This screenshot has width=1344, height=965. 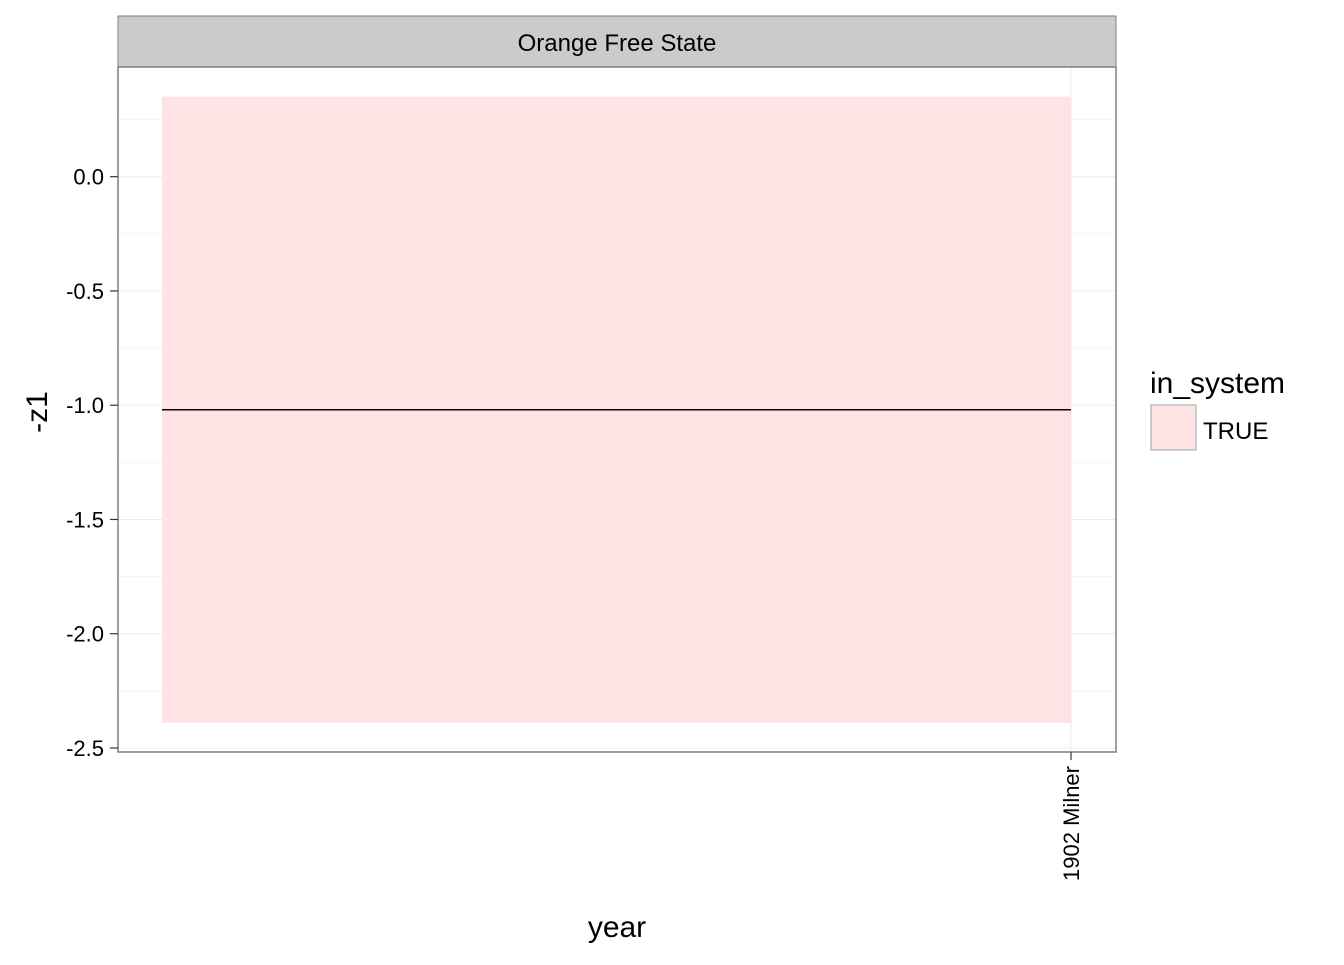 I want to click on x-axis: 1902 Milner, so click(x=1071, y=816).